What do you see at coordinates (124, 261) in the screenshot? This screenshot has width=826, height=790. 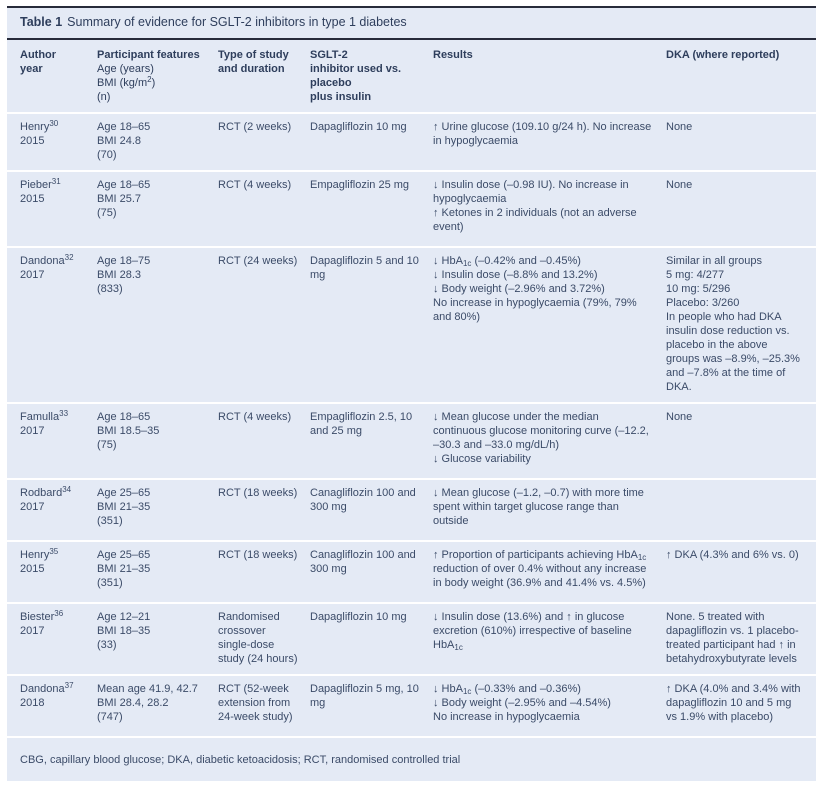 I see `participant-line: Age 18–75` at bounding box center [124, 261].